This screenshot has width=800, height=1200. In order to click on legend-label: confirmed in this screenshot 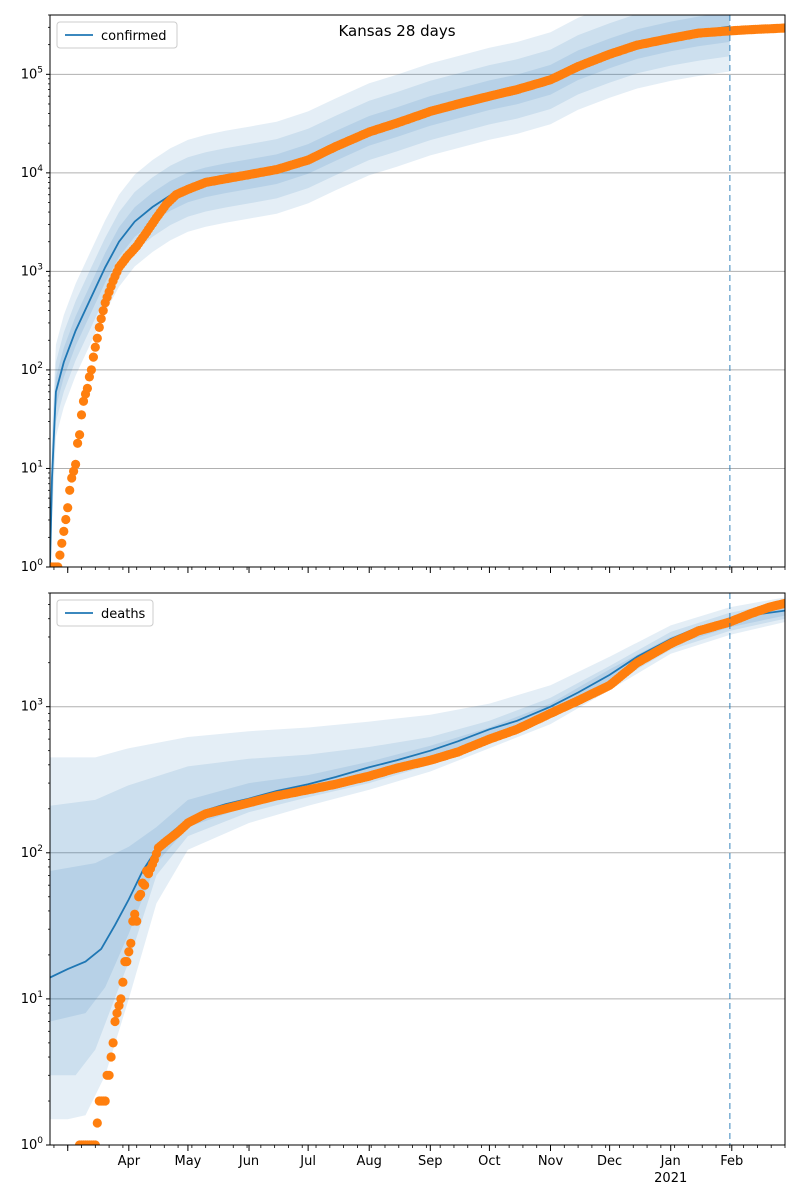, I will do `click(134, 36)`.